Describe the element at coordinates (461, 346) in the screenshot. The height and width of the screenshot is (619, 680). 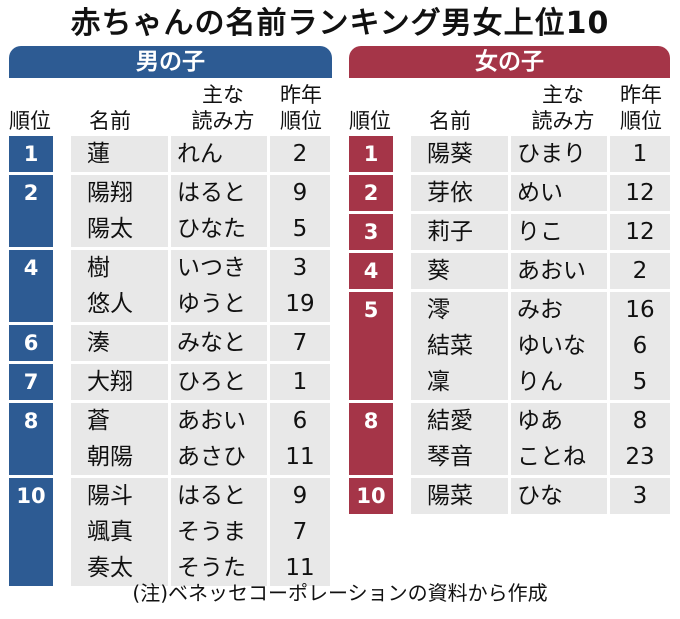
I see `baby-name: 結菜` at that location.